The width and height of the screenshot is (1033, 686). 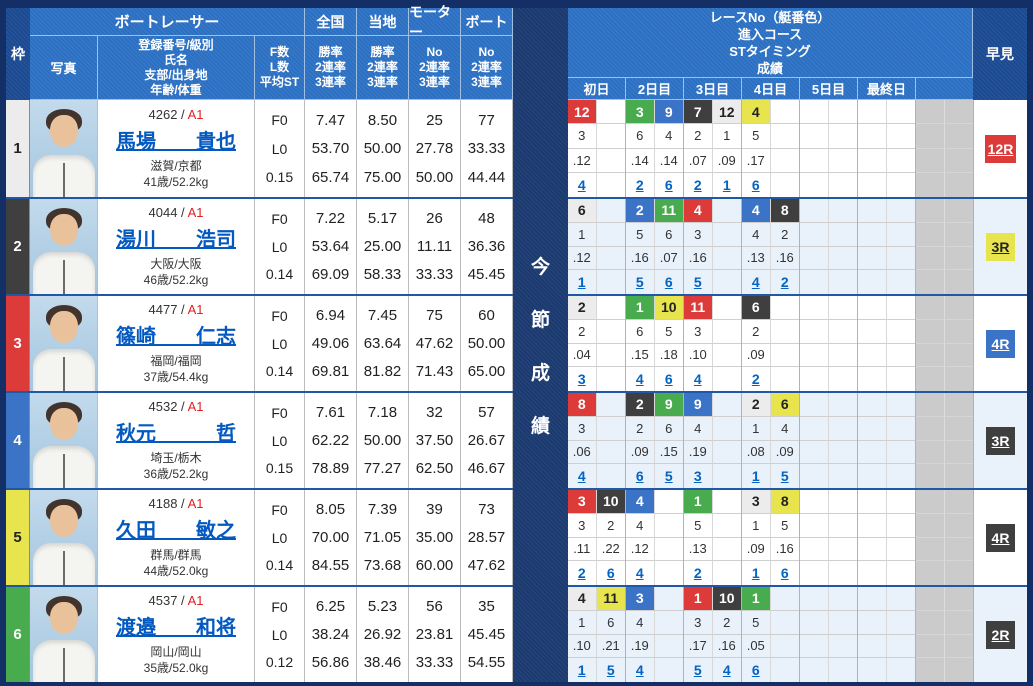 I want to click on f-count: F0, so click(x=279, y=606).